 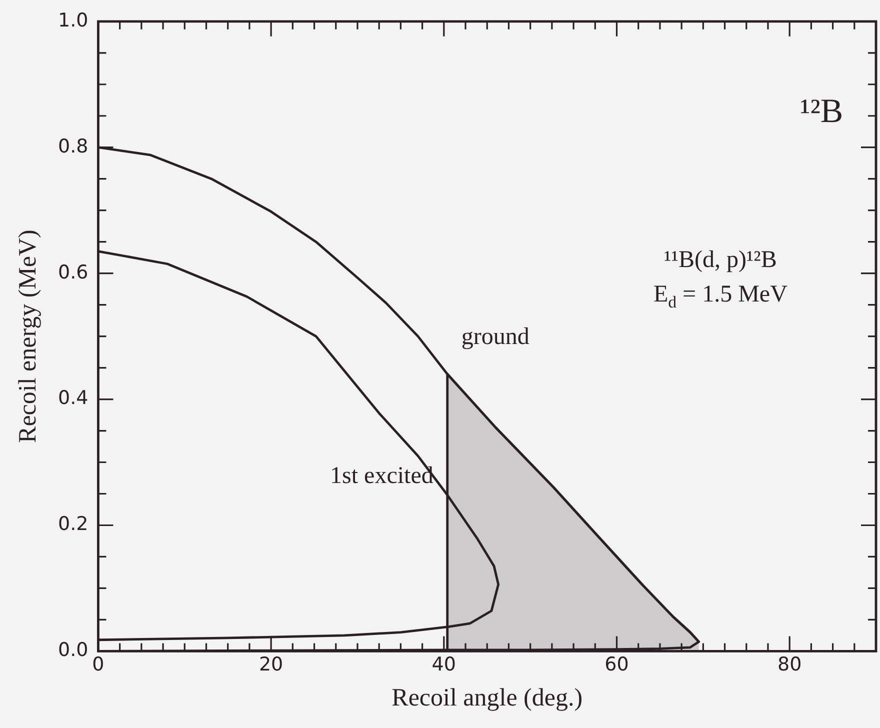 What do you see at coordinates (73, 650) in the screenshot?
I see `y-tick-label: 0.0` at bounding box center [73, 650].